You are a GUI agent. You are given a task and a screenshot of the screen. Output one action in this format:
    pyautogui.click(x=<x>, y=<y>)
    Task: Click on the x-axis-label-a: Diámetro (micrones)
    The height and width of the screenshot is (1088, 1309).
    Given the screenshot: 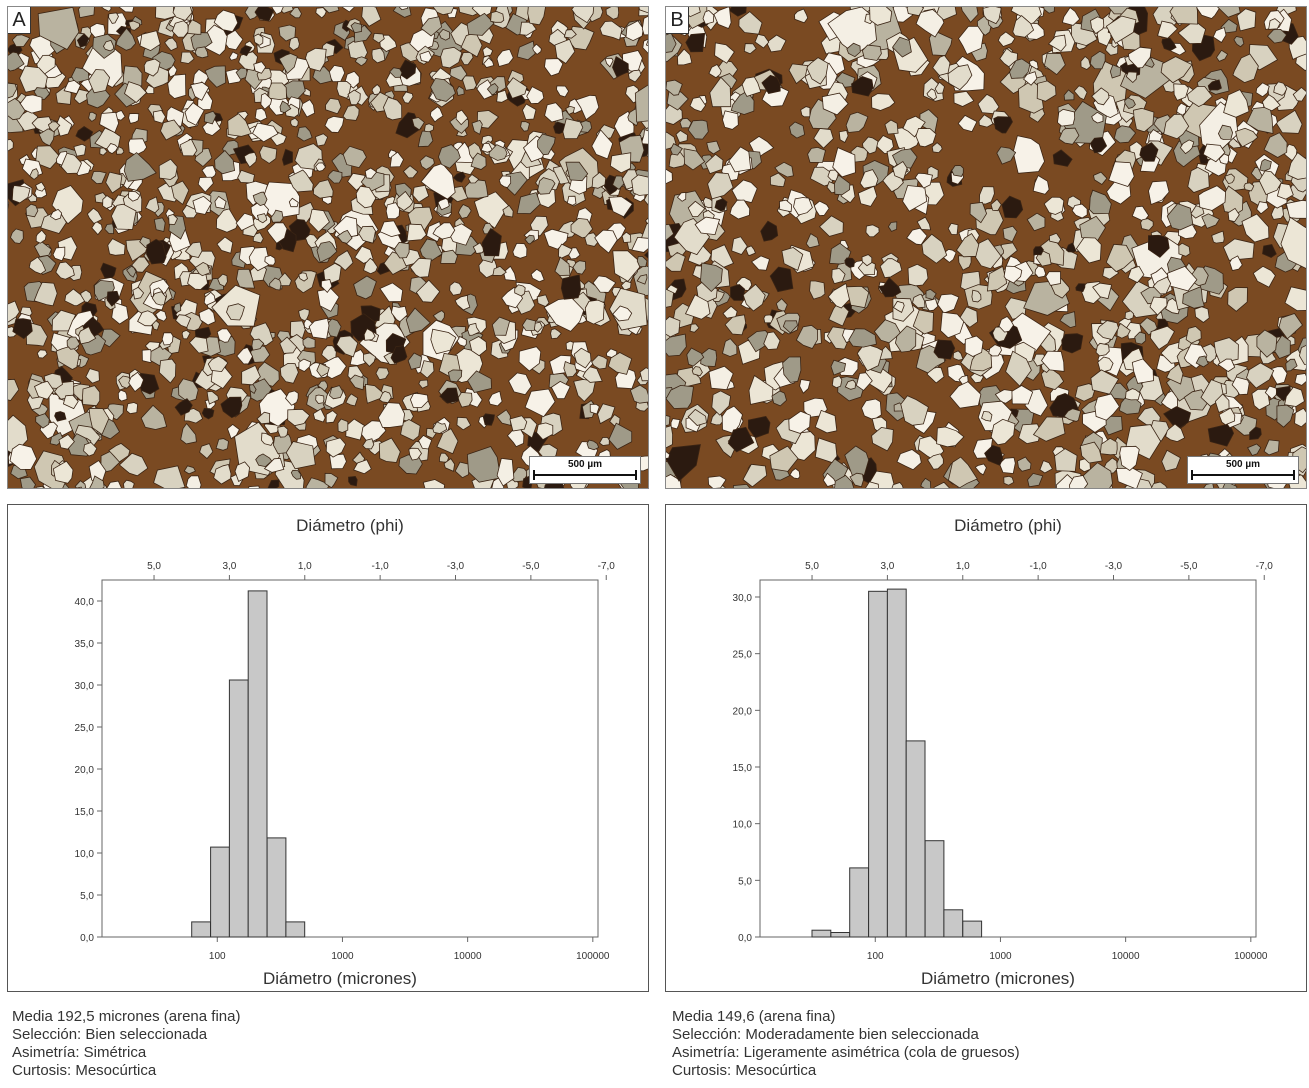 What is the action you would take?
    pyautogui.click(x=340, y=978)
    